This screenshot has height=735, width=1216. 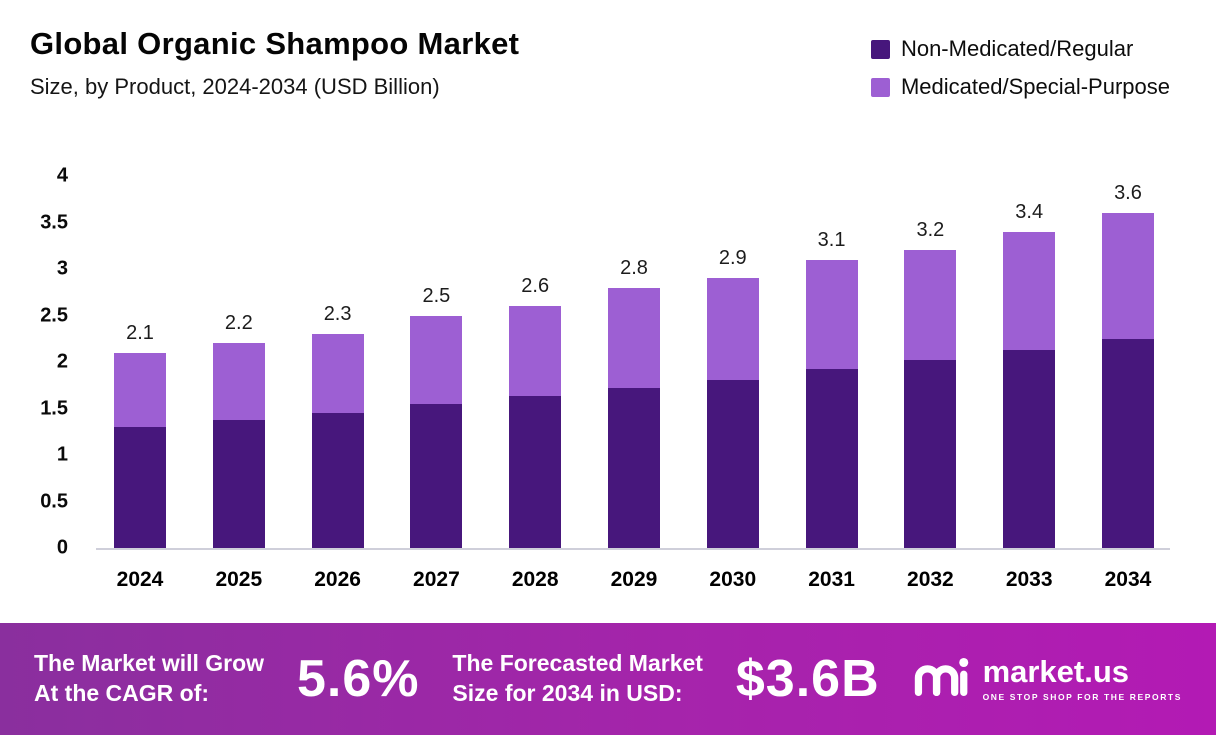 I want to click on bar-column: 2.1 2024, so click(x=140, y=384).